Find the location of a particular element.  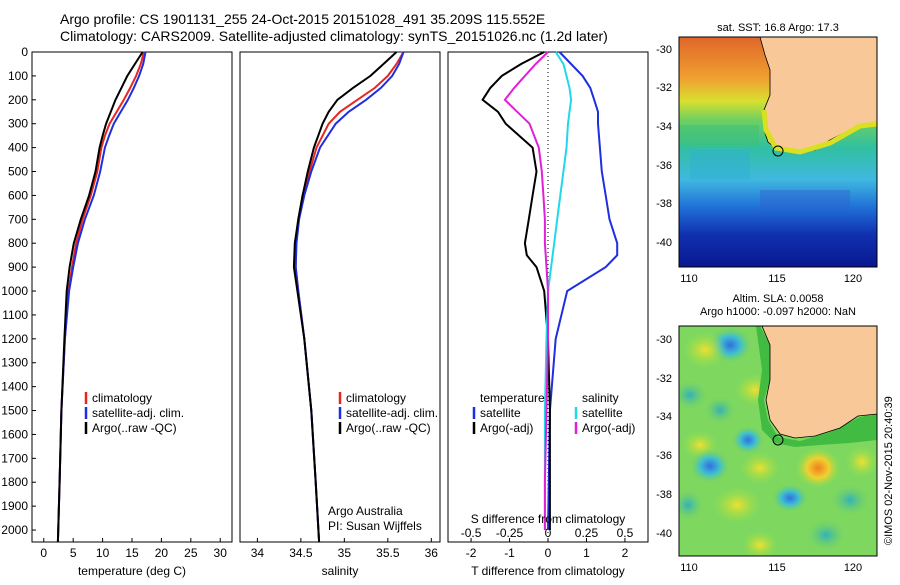

y-tick-label: 0 is located at coordinates (24, 52).